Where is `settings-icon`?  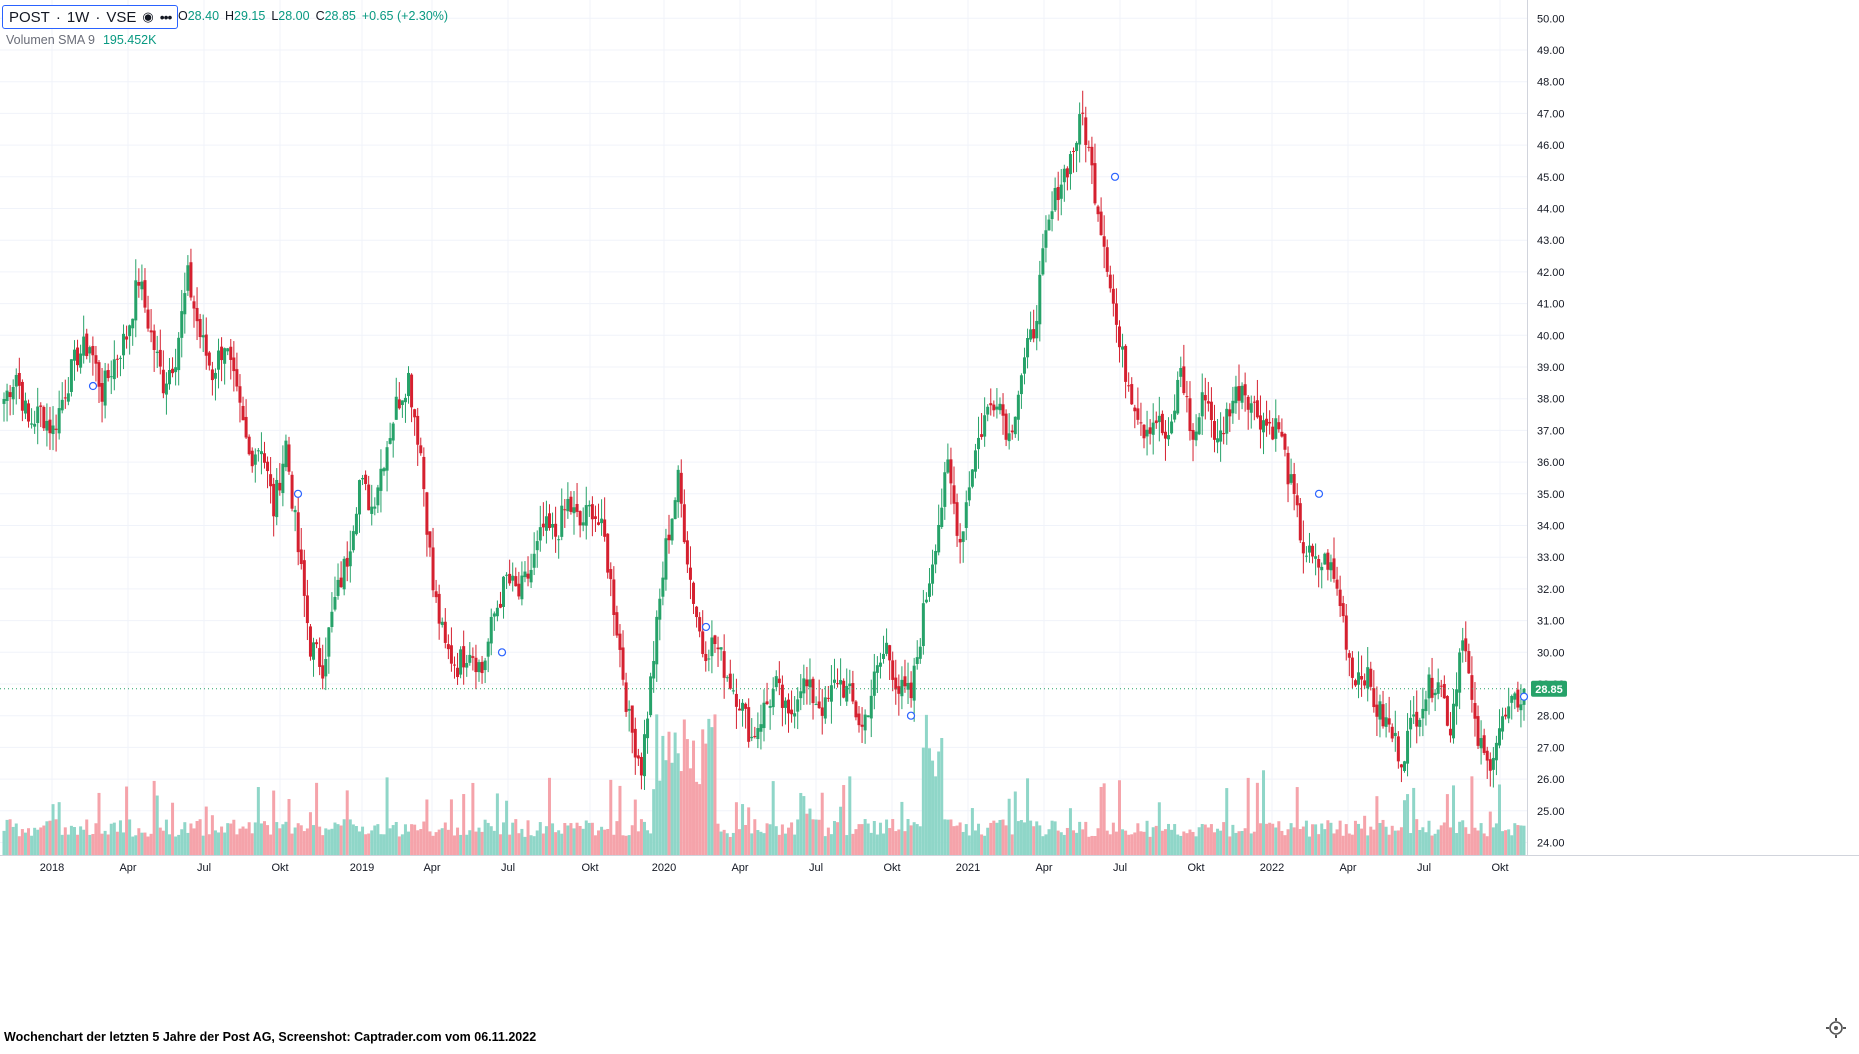
settings-icon is located at coordinates (1836, 1028).